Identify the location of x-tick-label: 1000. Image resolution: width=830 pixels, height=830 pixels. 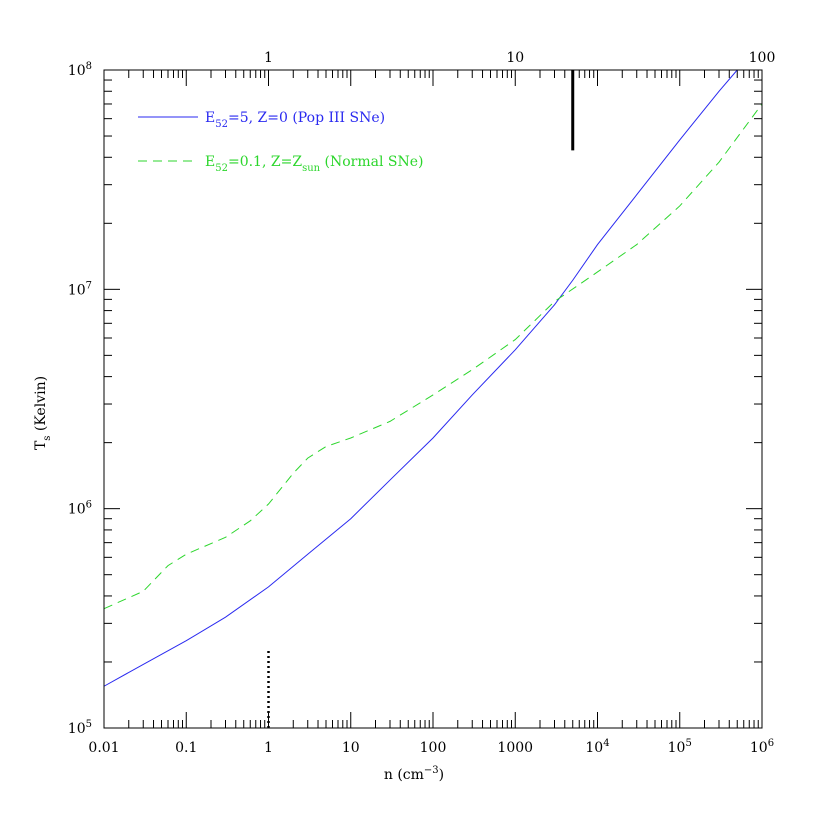
(515, 748).